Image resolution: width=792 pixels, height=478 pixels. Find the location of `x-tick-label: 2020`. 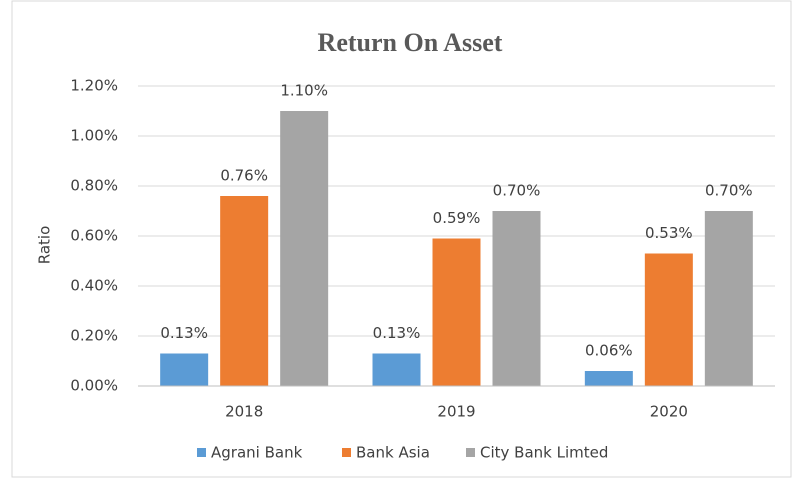

x-tick-label: 2020 is located at coordinates (669, 412).